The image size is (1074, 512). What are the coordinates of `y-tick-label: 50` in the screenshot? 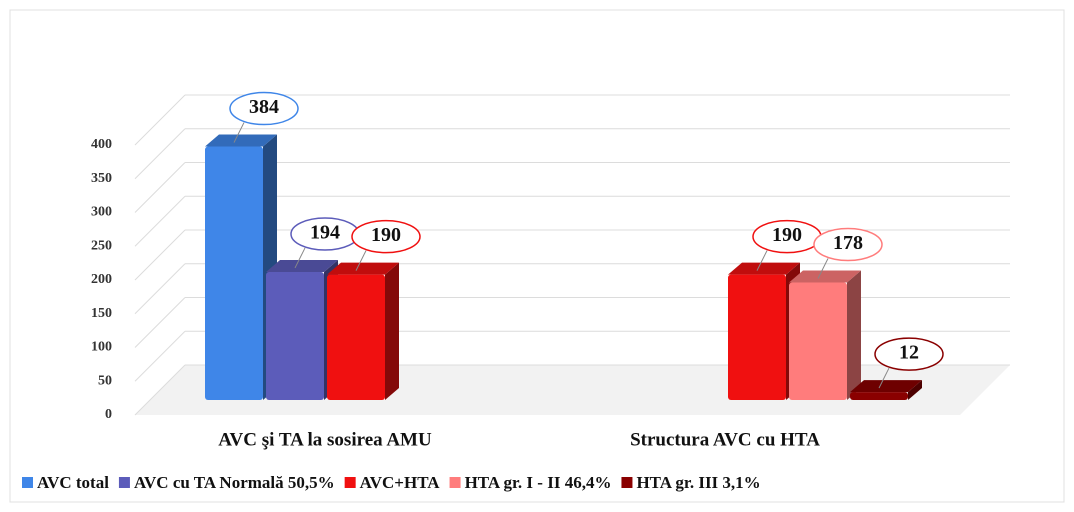 It's located at (105, 380).